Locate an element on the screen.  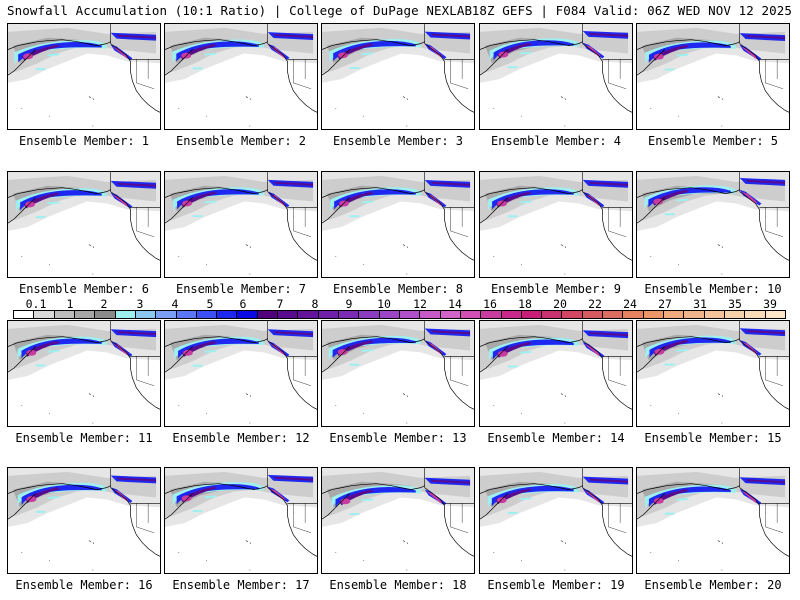
ensemble-member-label: Ensemble Member: 1 is located at coordinates (84, 141).